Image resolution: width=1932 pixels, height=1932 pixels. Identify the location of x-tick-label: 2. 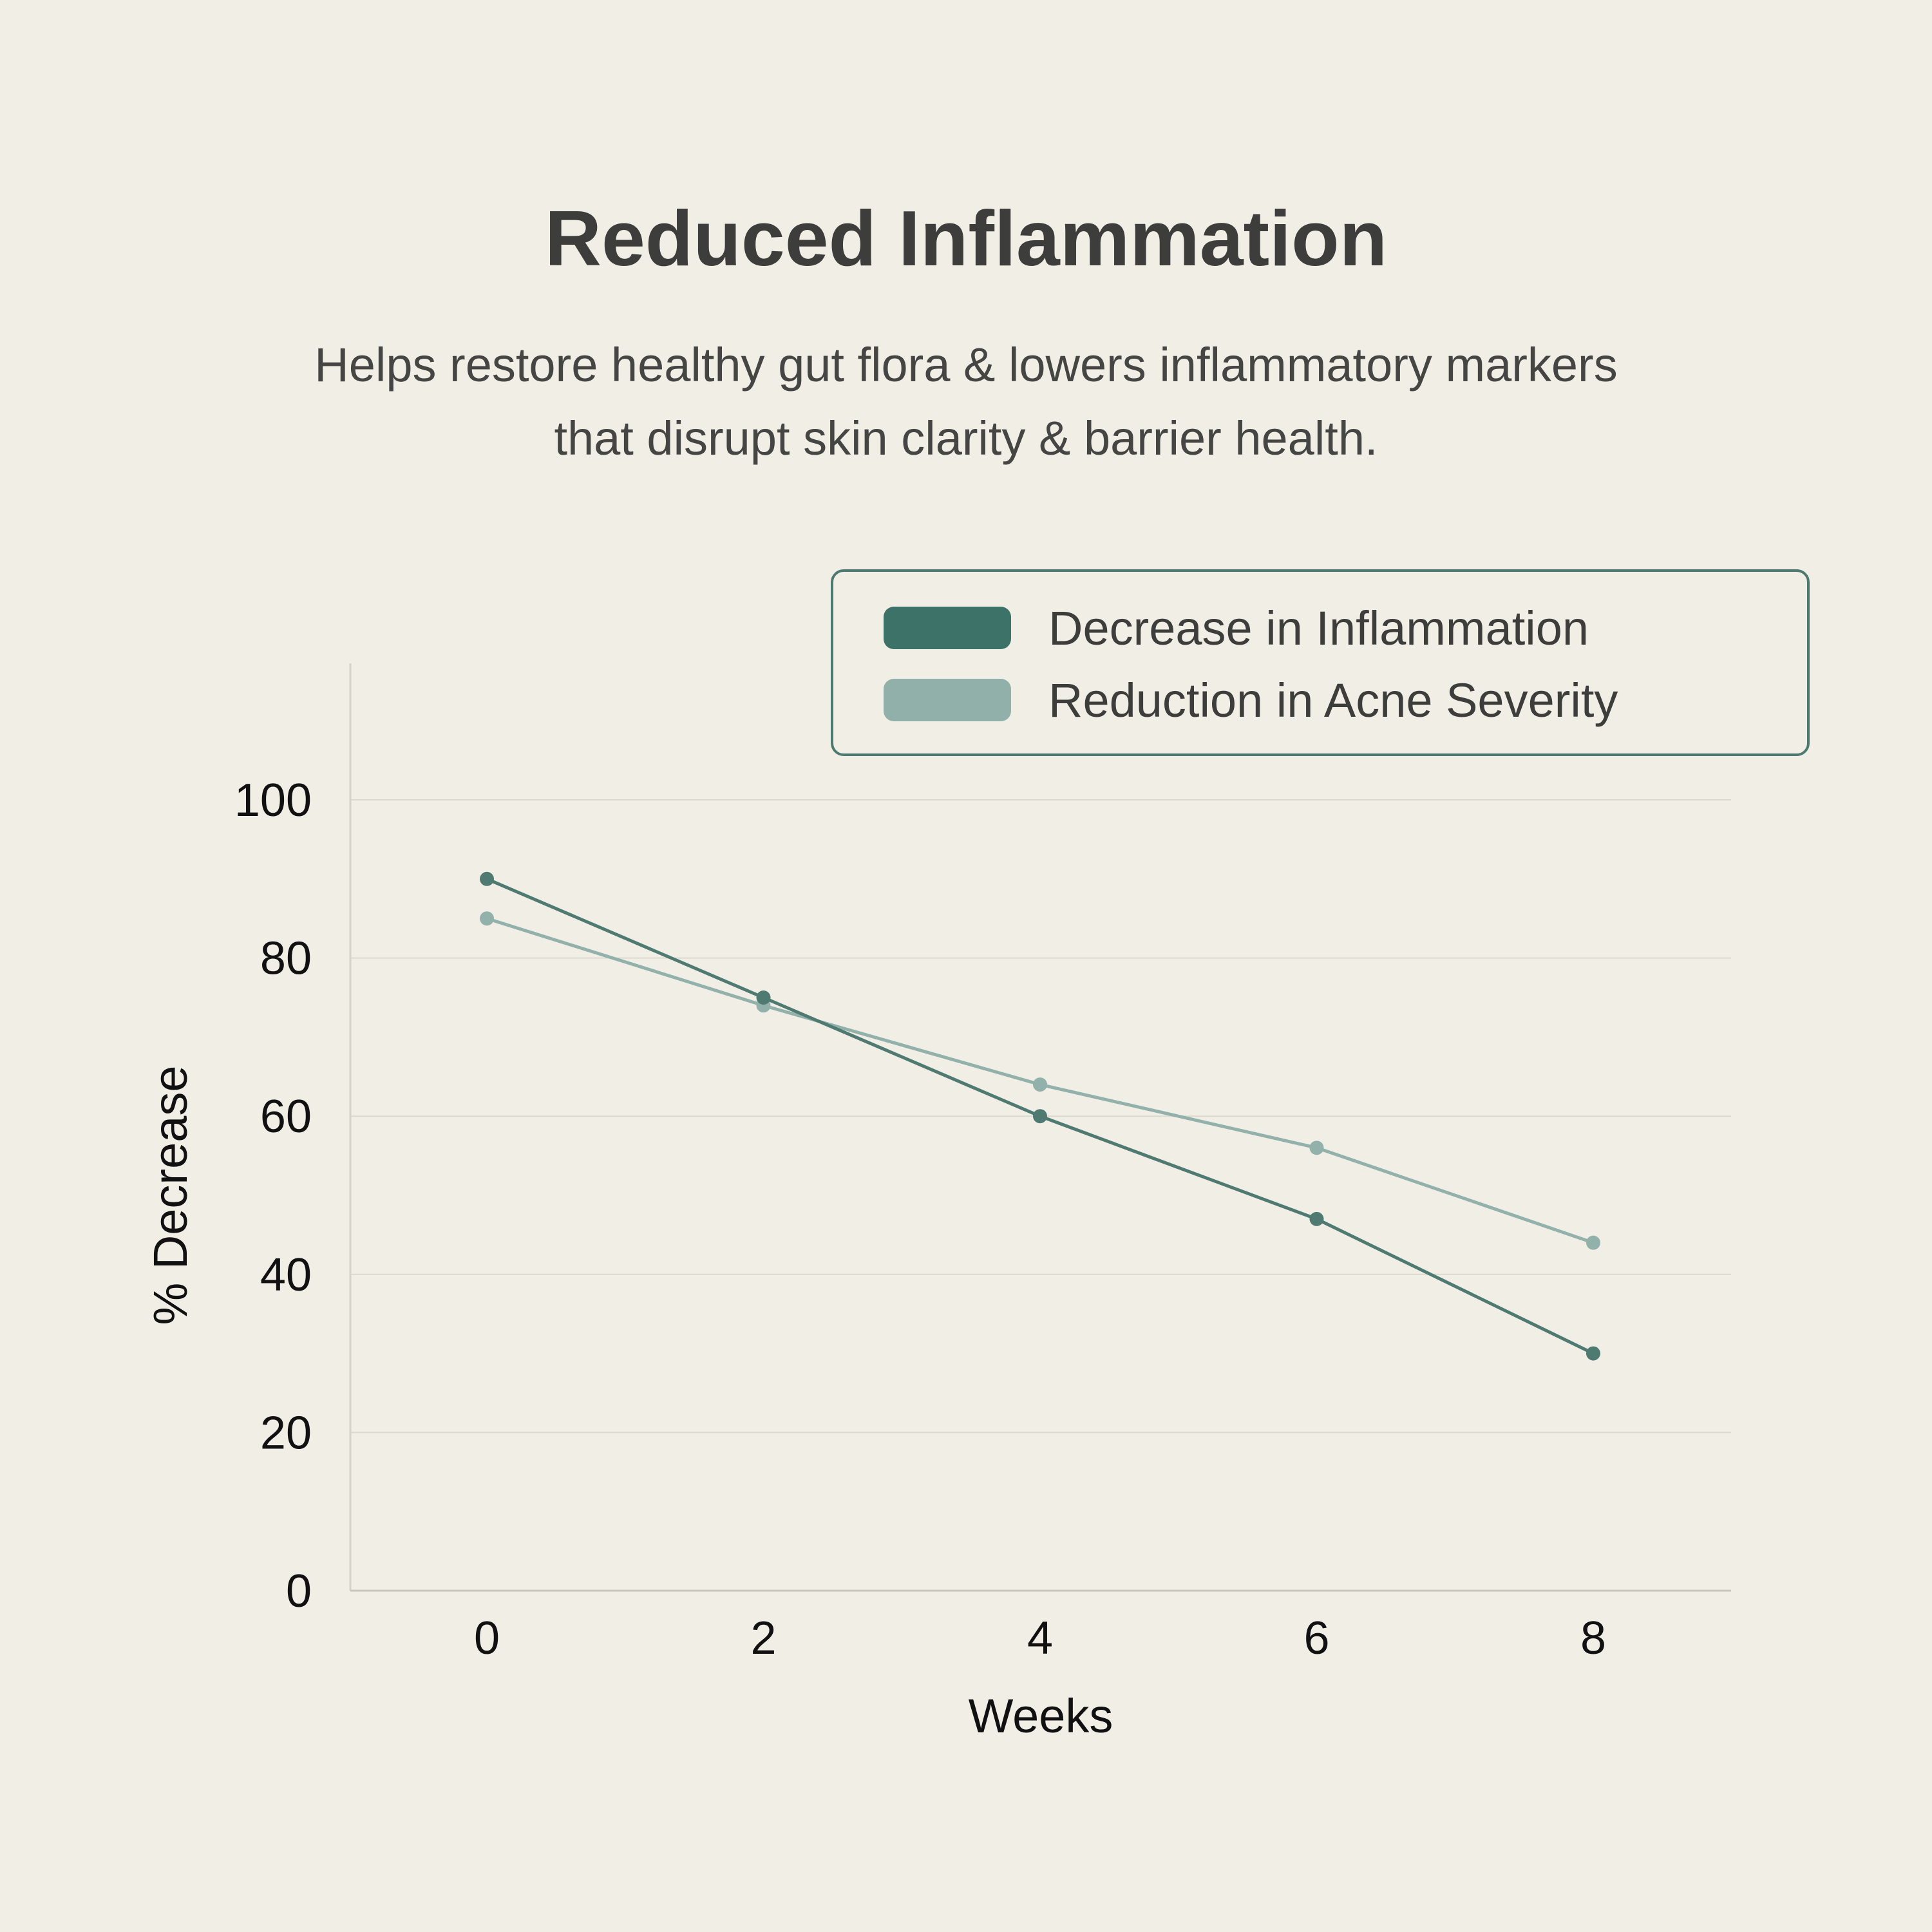
(763, 1638).